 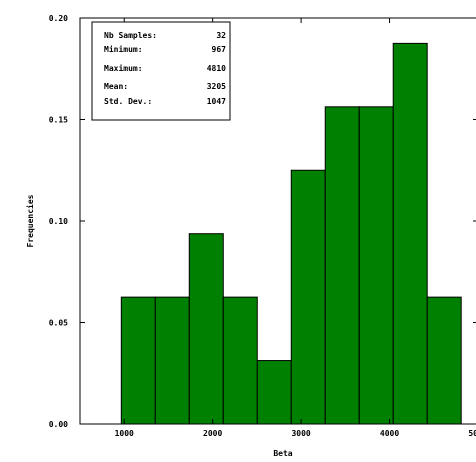 What do you see at coordinates (216, 68) in the screenshot?
I see `stats-value: 4810` at bounding box center [216, 68].